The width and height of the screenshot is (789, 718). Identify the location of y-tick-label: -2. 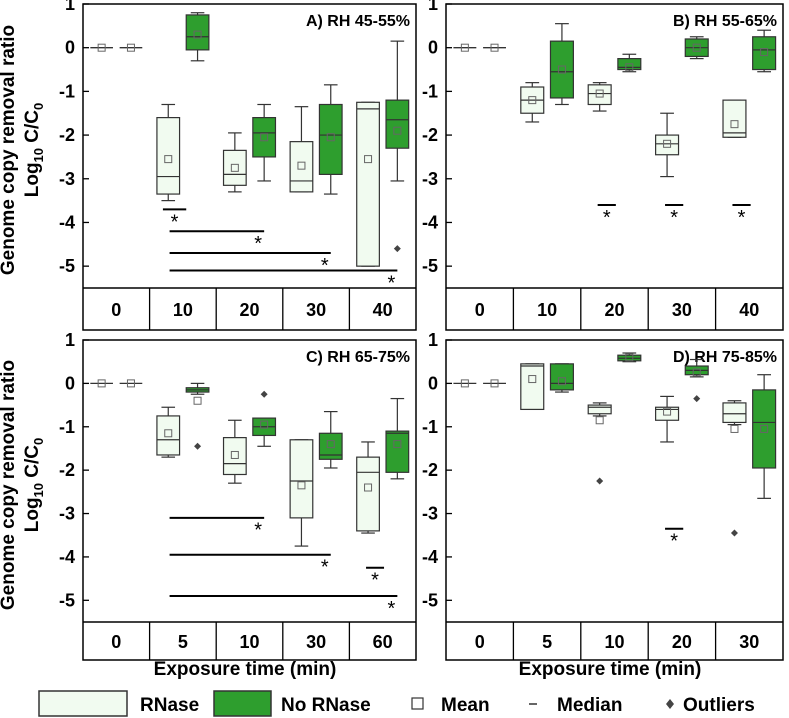
(67, 470).